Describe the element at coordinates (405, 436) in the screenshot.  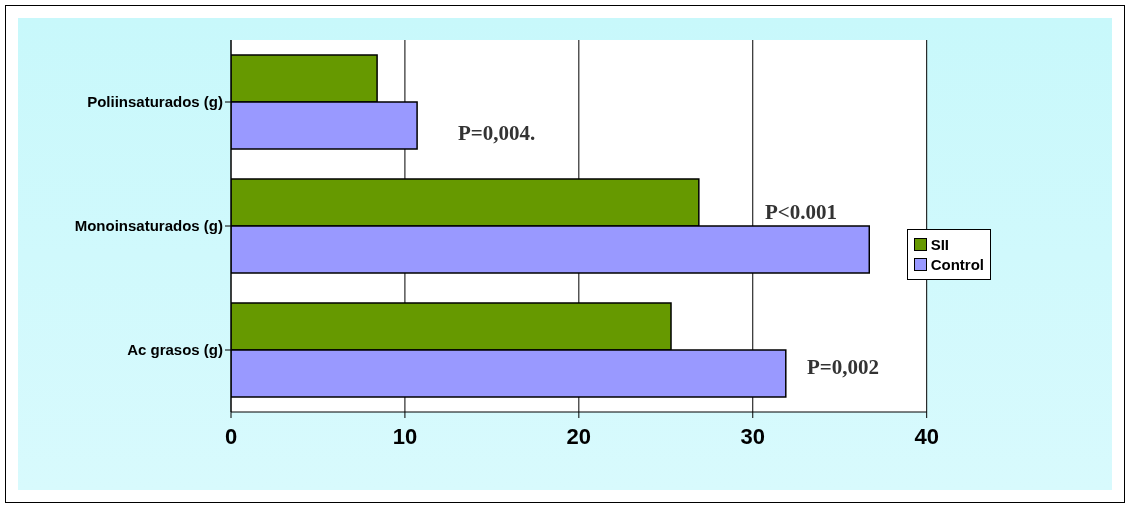
I see `x-tick-label: 10` at that location.